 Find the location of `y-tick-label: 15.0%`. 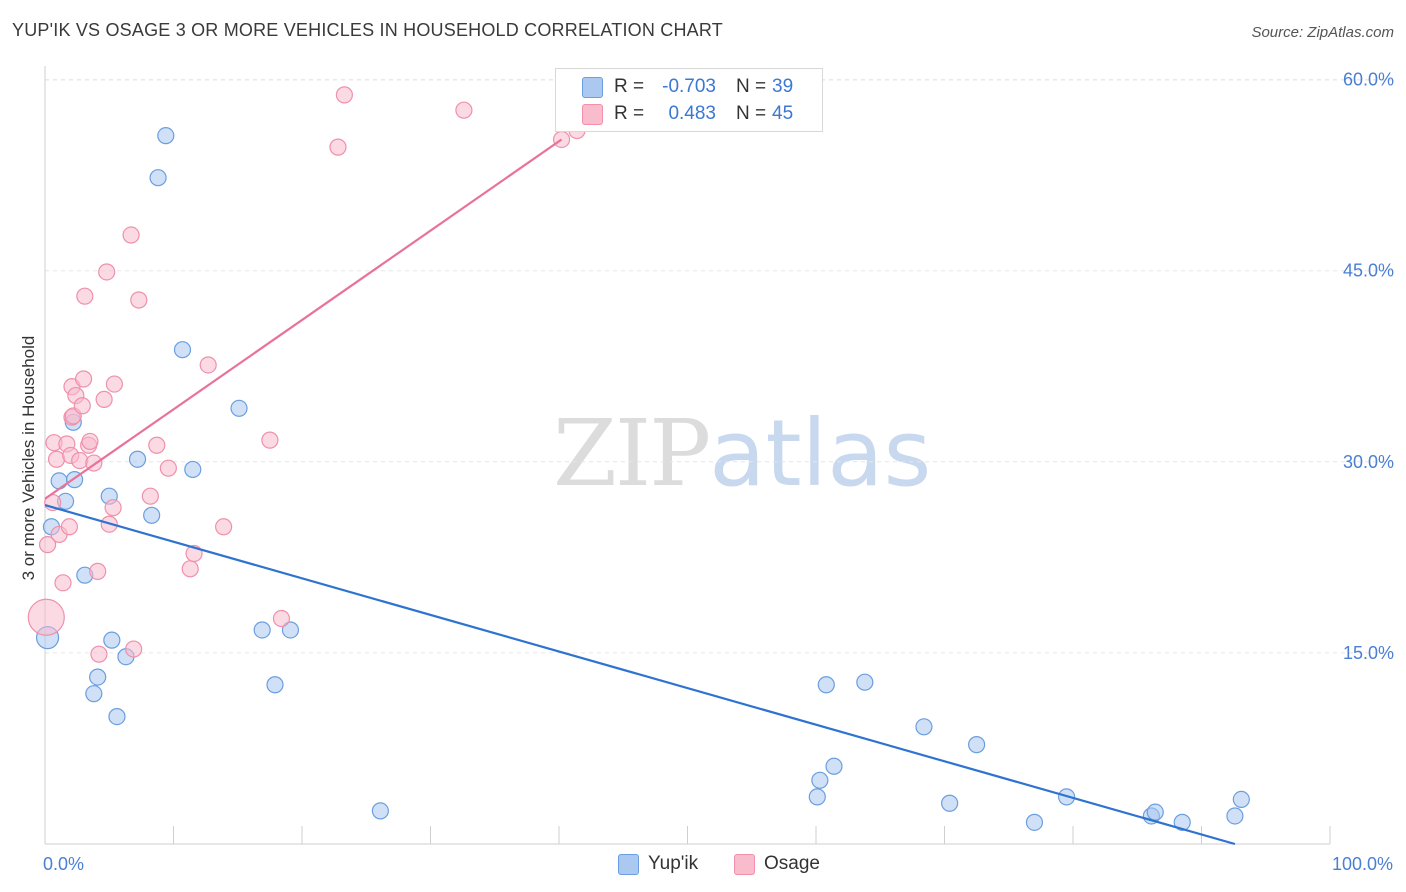

y-tick-label: 15.0% is located at coordinates (1368, 653).